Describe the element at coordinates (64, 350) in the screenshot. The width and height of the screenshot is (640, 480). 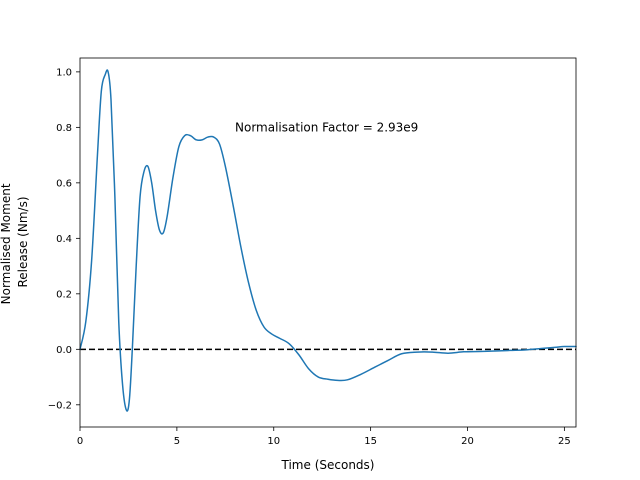
I see `y-tick-label: 0.0` at that location.